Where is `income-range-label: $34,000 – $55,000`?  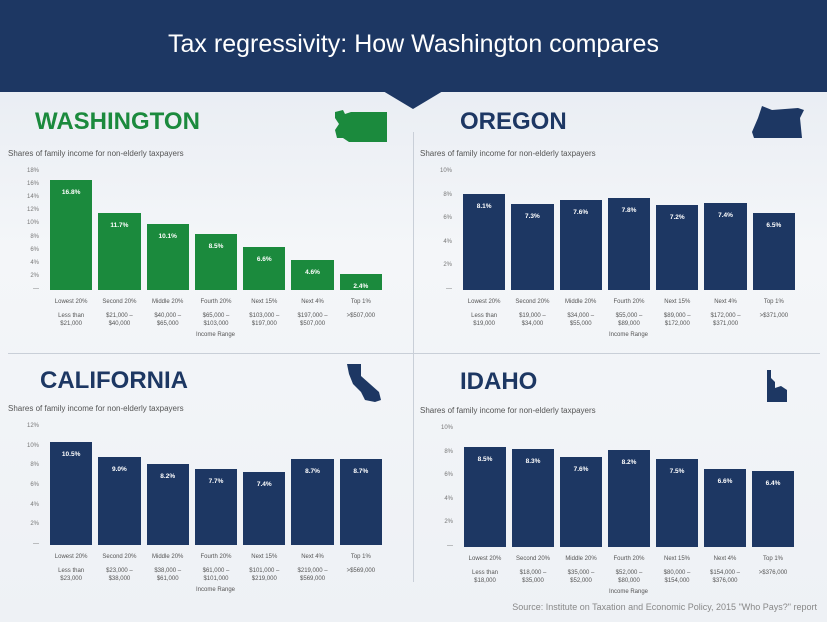
income-range-label: $34,000 – $55,000 is located at coordinates (581, 320).